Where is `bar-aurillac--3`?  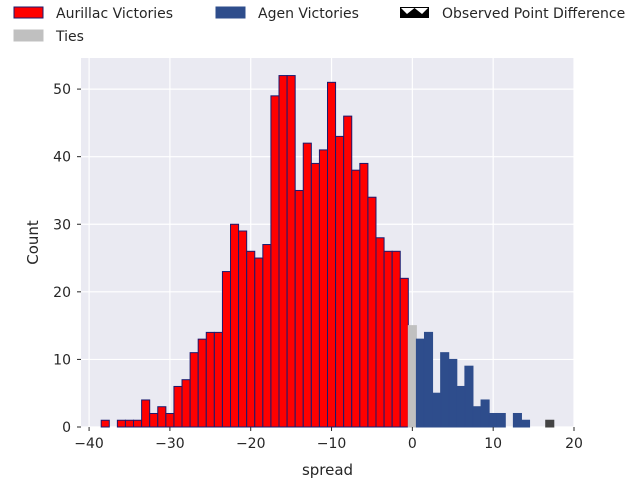 bar-aurillac--3 is located at coordinates (388, 339).